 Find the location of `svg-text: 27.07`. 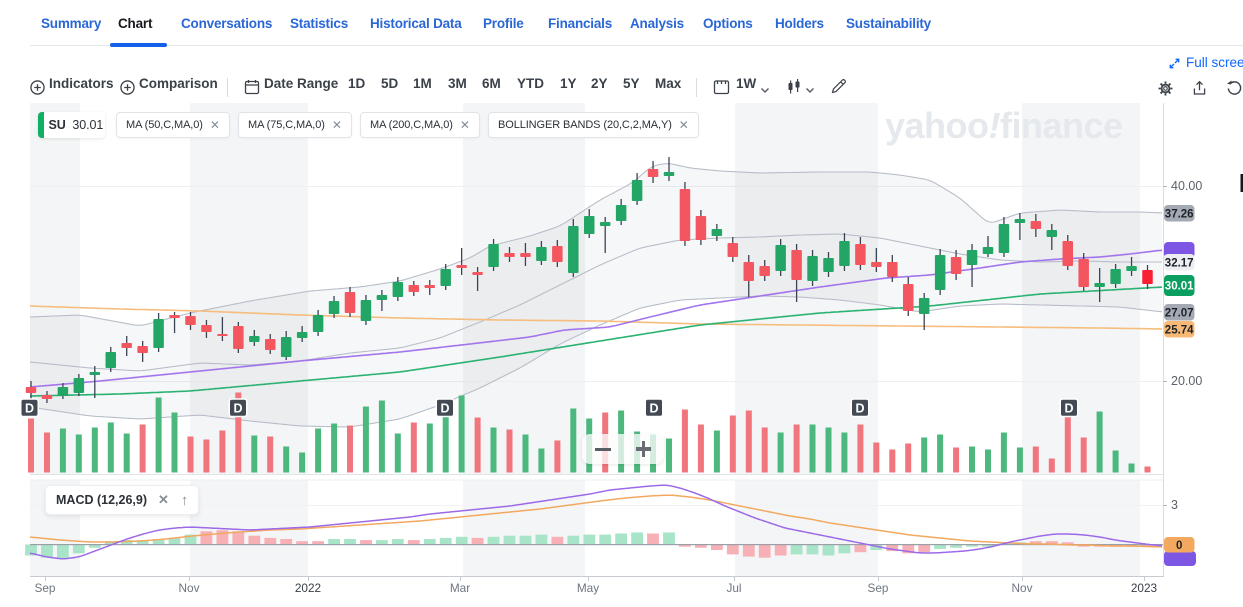

svg-text: 27.07 is located at coordinates (1179, 313).